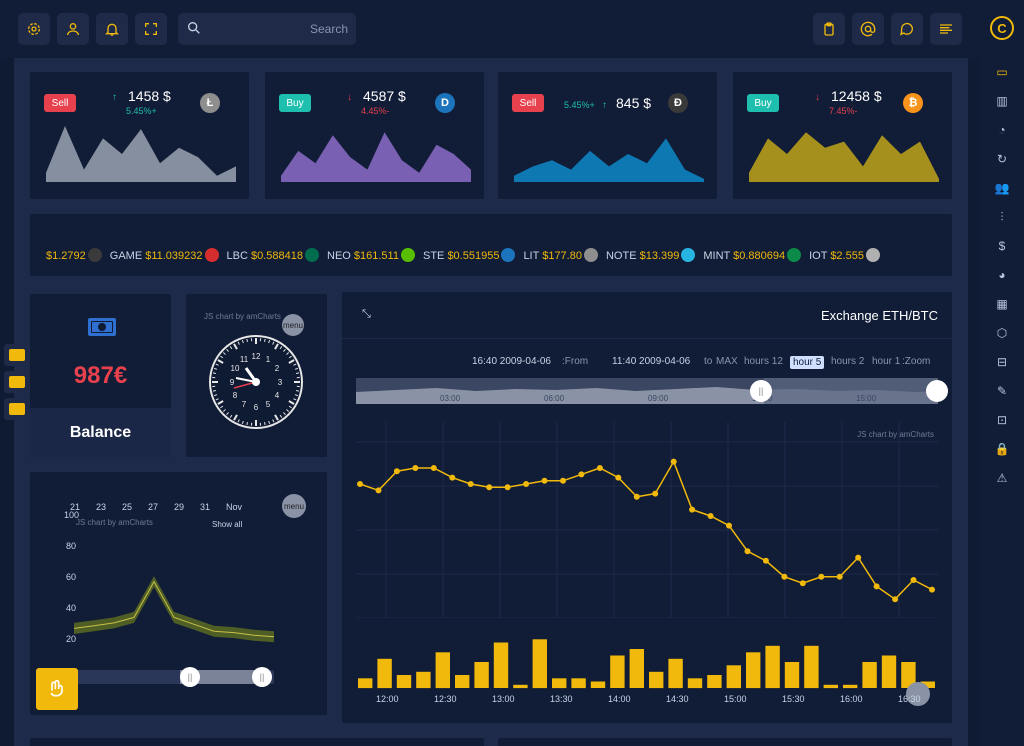 The width and height of the screenshot is (1024, 746). What do you see at coordinates (328, 29) in the screenshot?
I see `search-placeholder: Search` at bounding box center [328, 29].